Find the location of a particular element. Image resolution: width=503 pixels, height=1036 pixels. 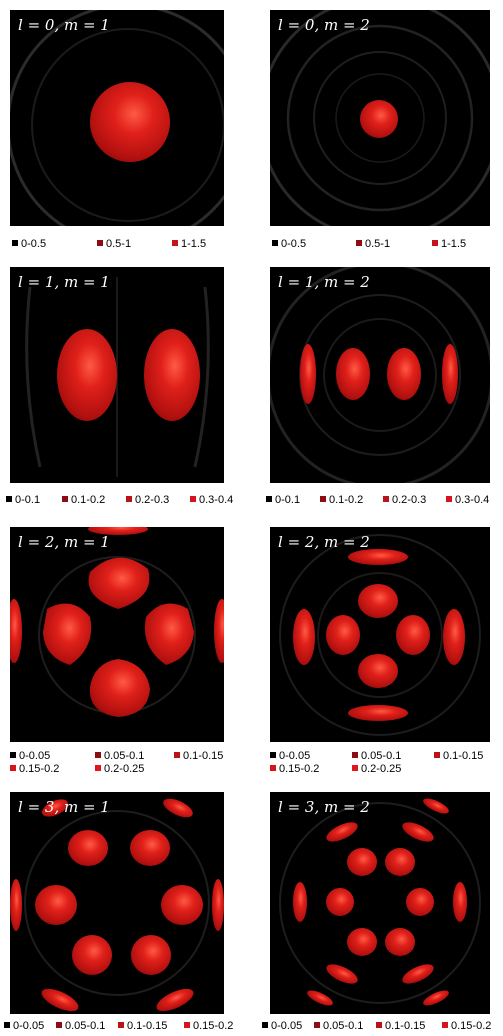

legend-l3-m2: 0-0.05 0.05-0.1 0.1-0.15 0.15-0.2 is located at coordinates (382, 1026).